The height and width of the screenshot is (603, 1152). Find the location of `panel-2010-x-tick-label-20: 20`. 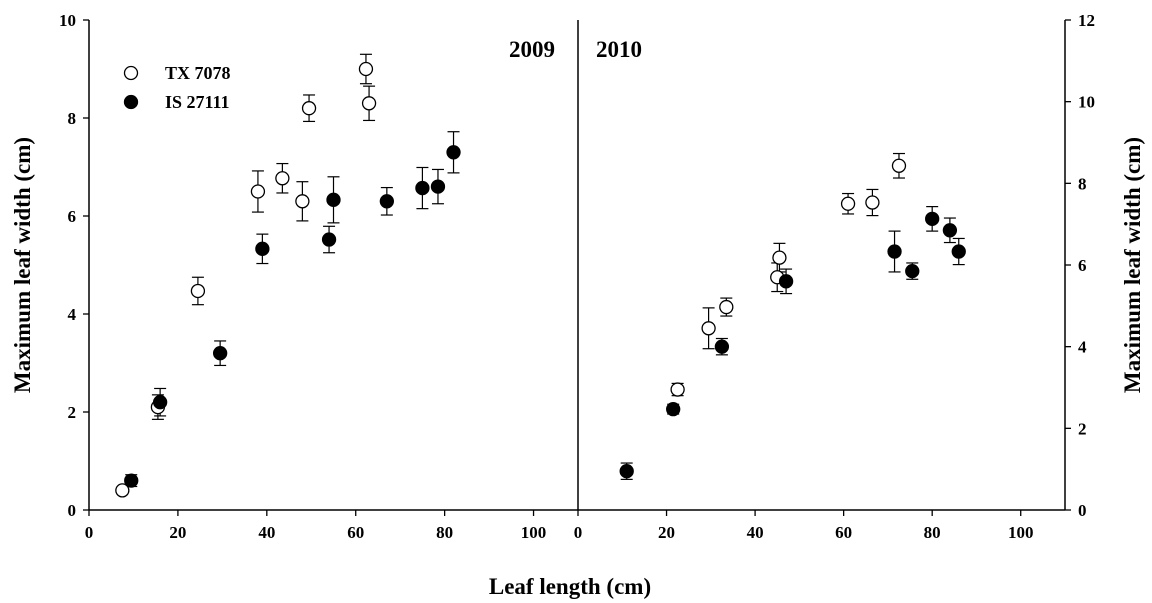

panel-2010-x-tick-label-20: 20 is located at coordinates (666, 532).